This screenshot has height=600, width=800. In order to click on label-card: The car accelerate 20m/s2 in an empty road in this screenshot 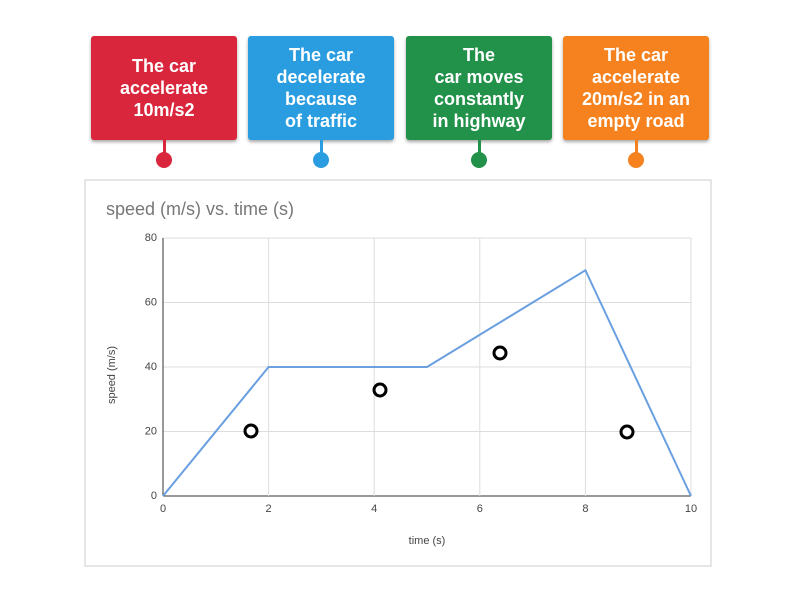, I will do `click(636, 88)`.